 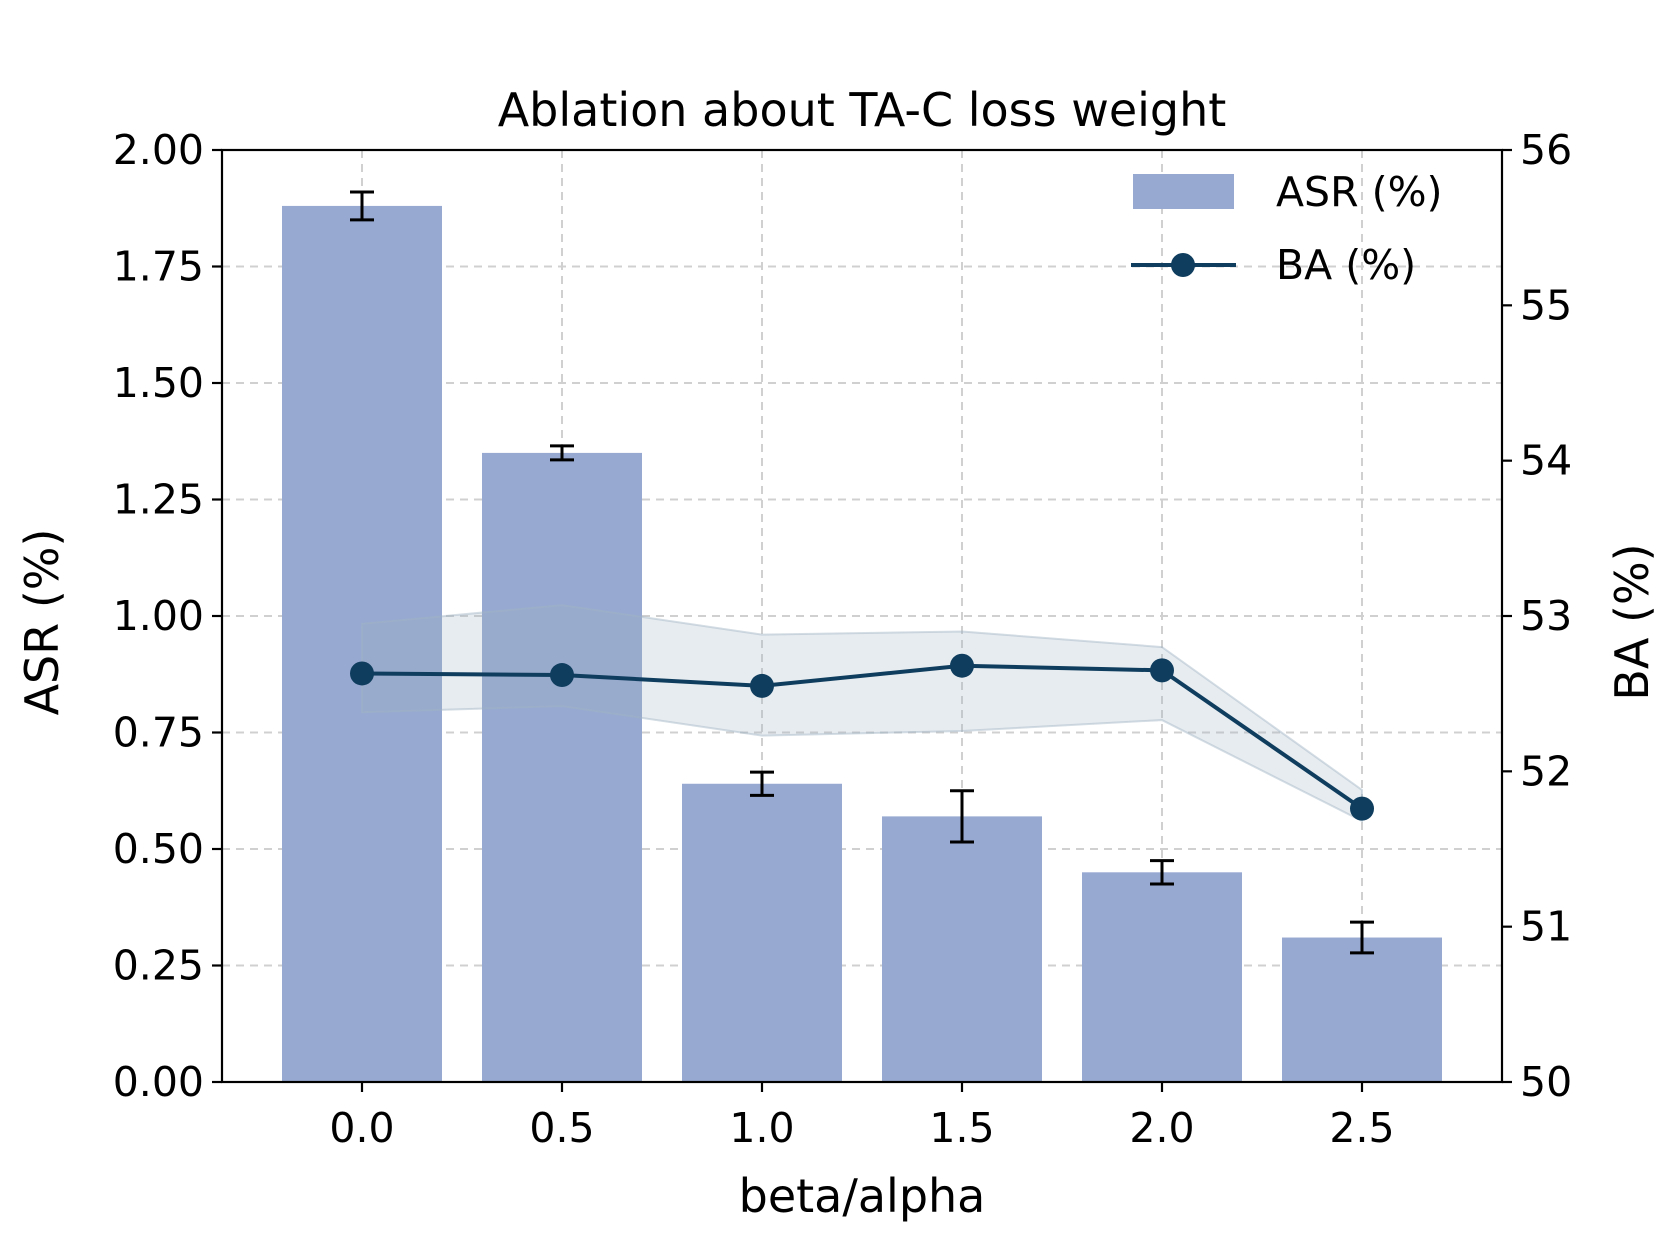 What do you see at coordinates (862, 1196) in the screenshot?
I see `x-axis-title: beta/alpha` at bounding box center [862, 1196].